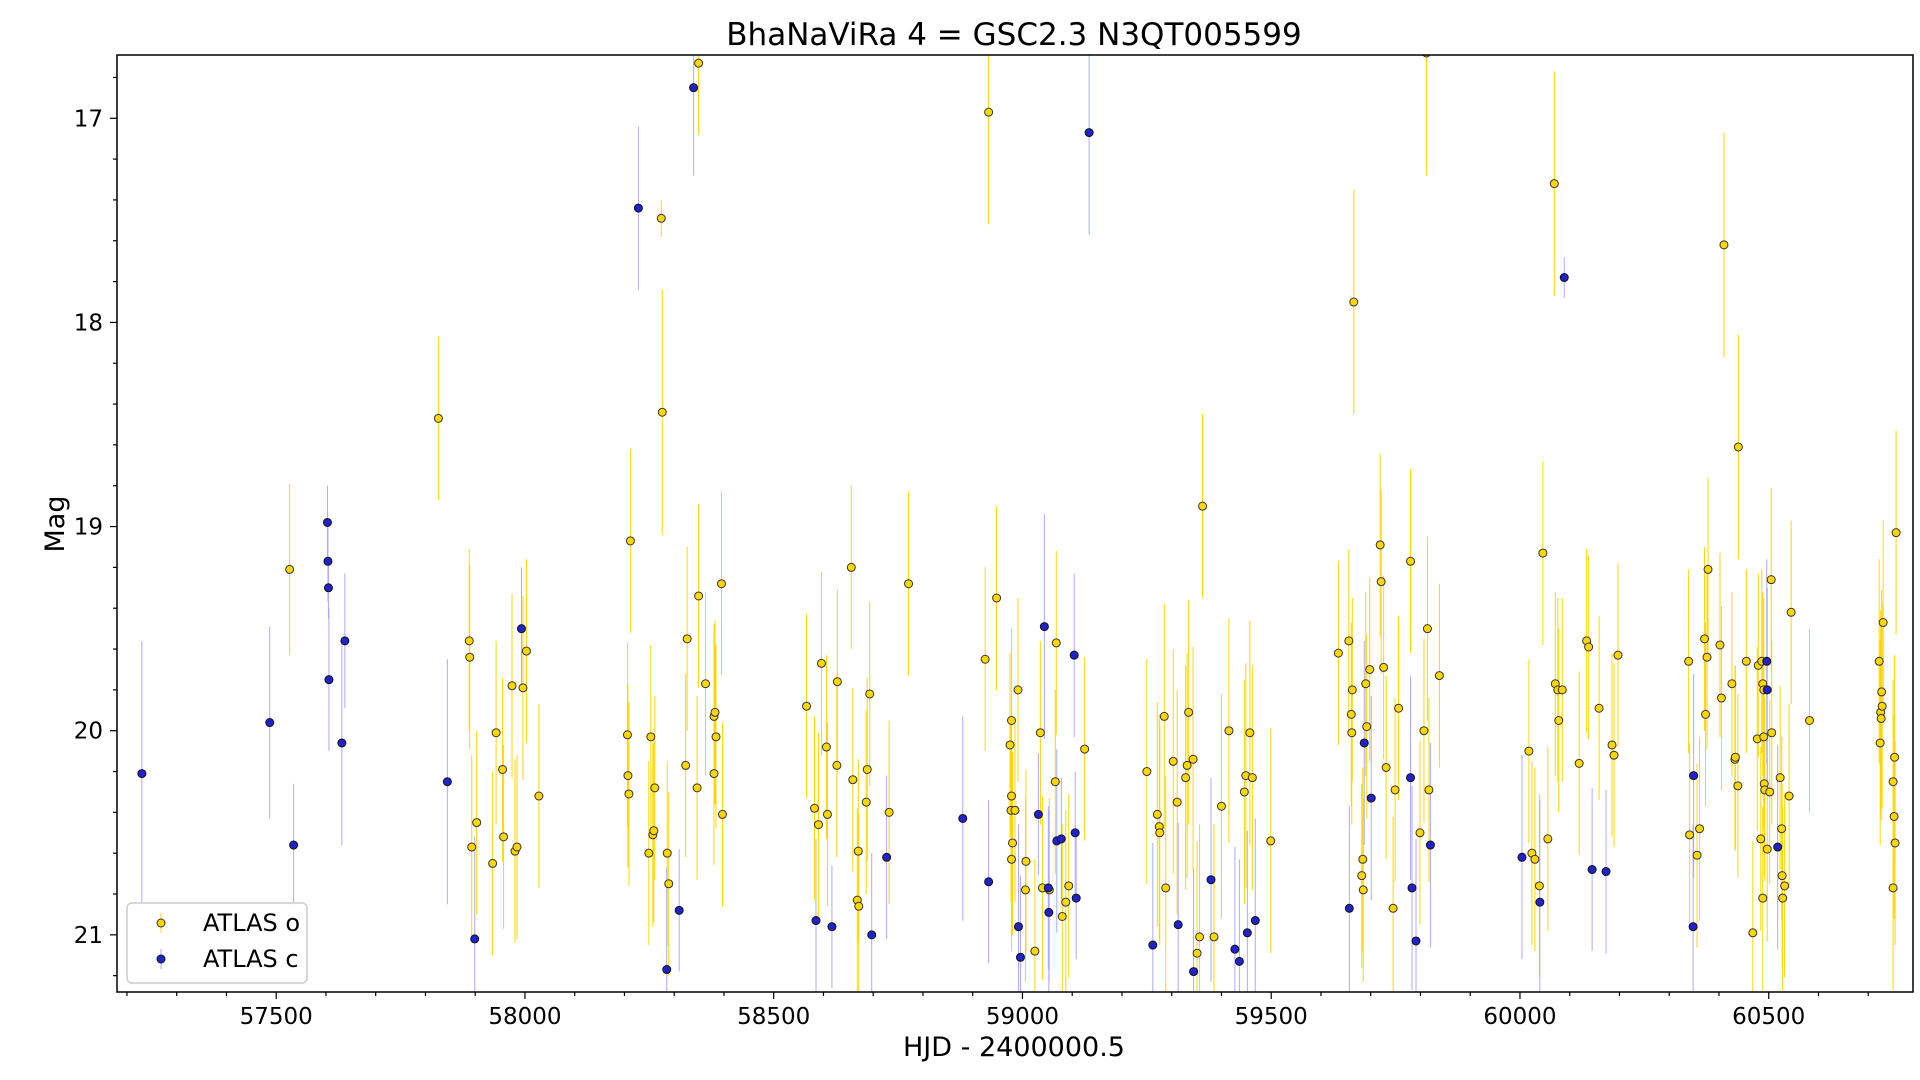 Image resolution: width=1920 pixels, height=1080 pixels. I want to click on legend-box, so click(217, 943).